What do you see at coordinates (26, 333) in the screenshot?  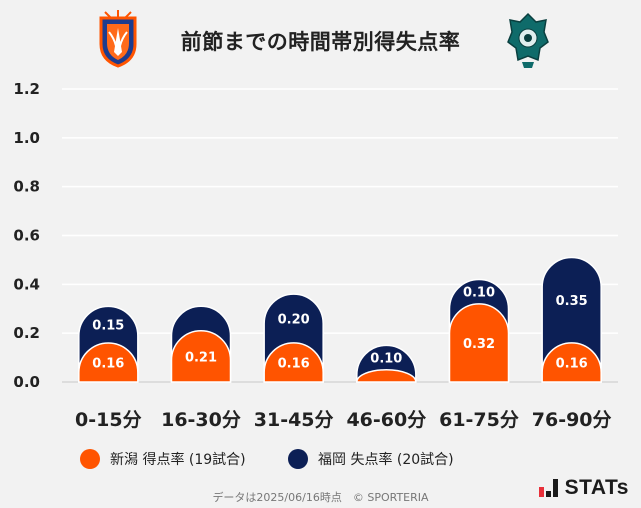 I see `y-tick-label: 0.2` at bounding box center [26, 333].